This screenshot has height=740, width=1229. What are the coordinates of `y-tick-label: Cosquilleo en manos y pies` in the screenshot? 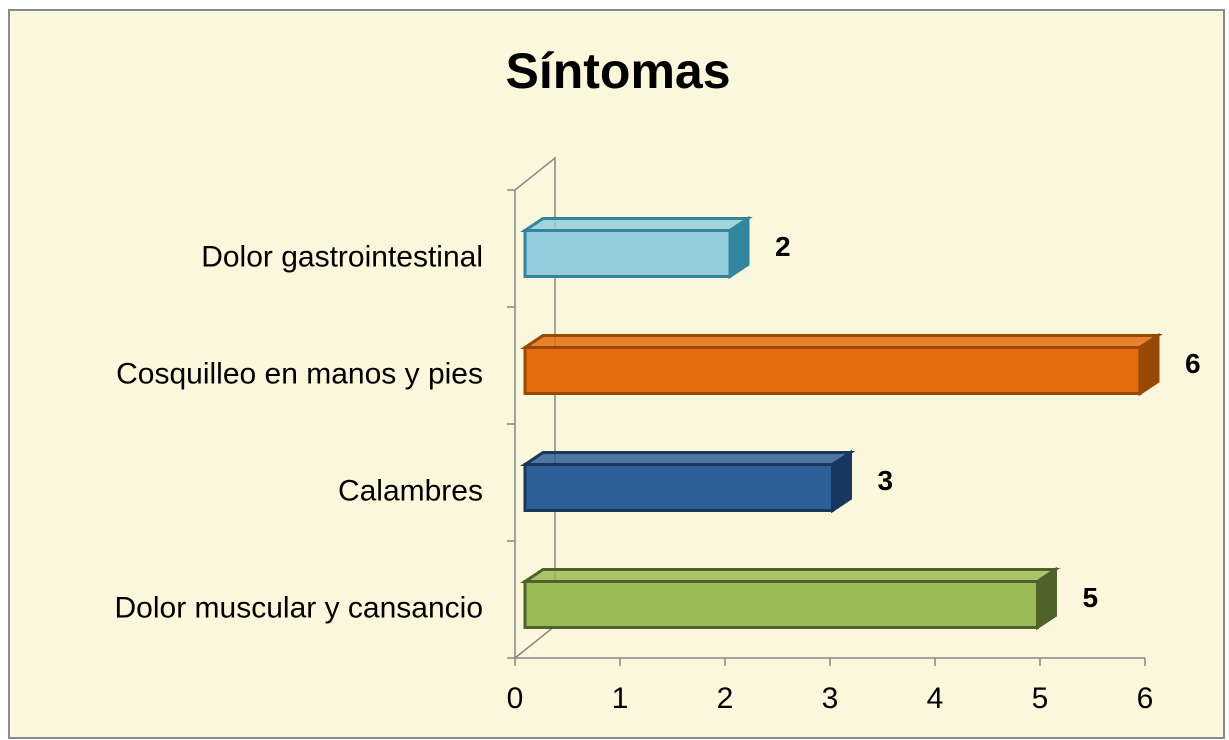 It's located at (299, 373).